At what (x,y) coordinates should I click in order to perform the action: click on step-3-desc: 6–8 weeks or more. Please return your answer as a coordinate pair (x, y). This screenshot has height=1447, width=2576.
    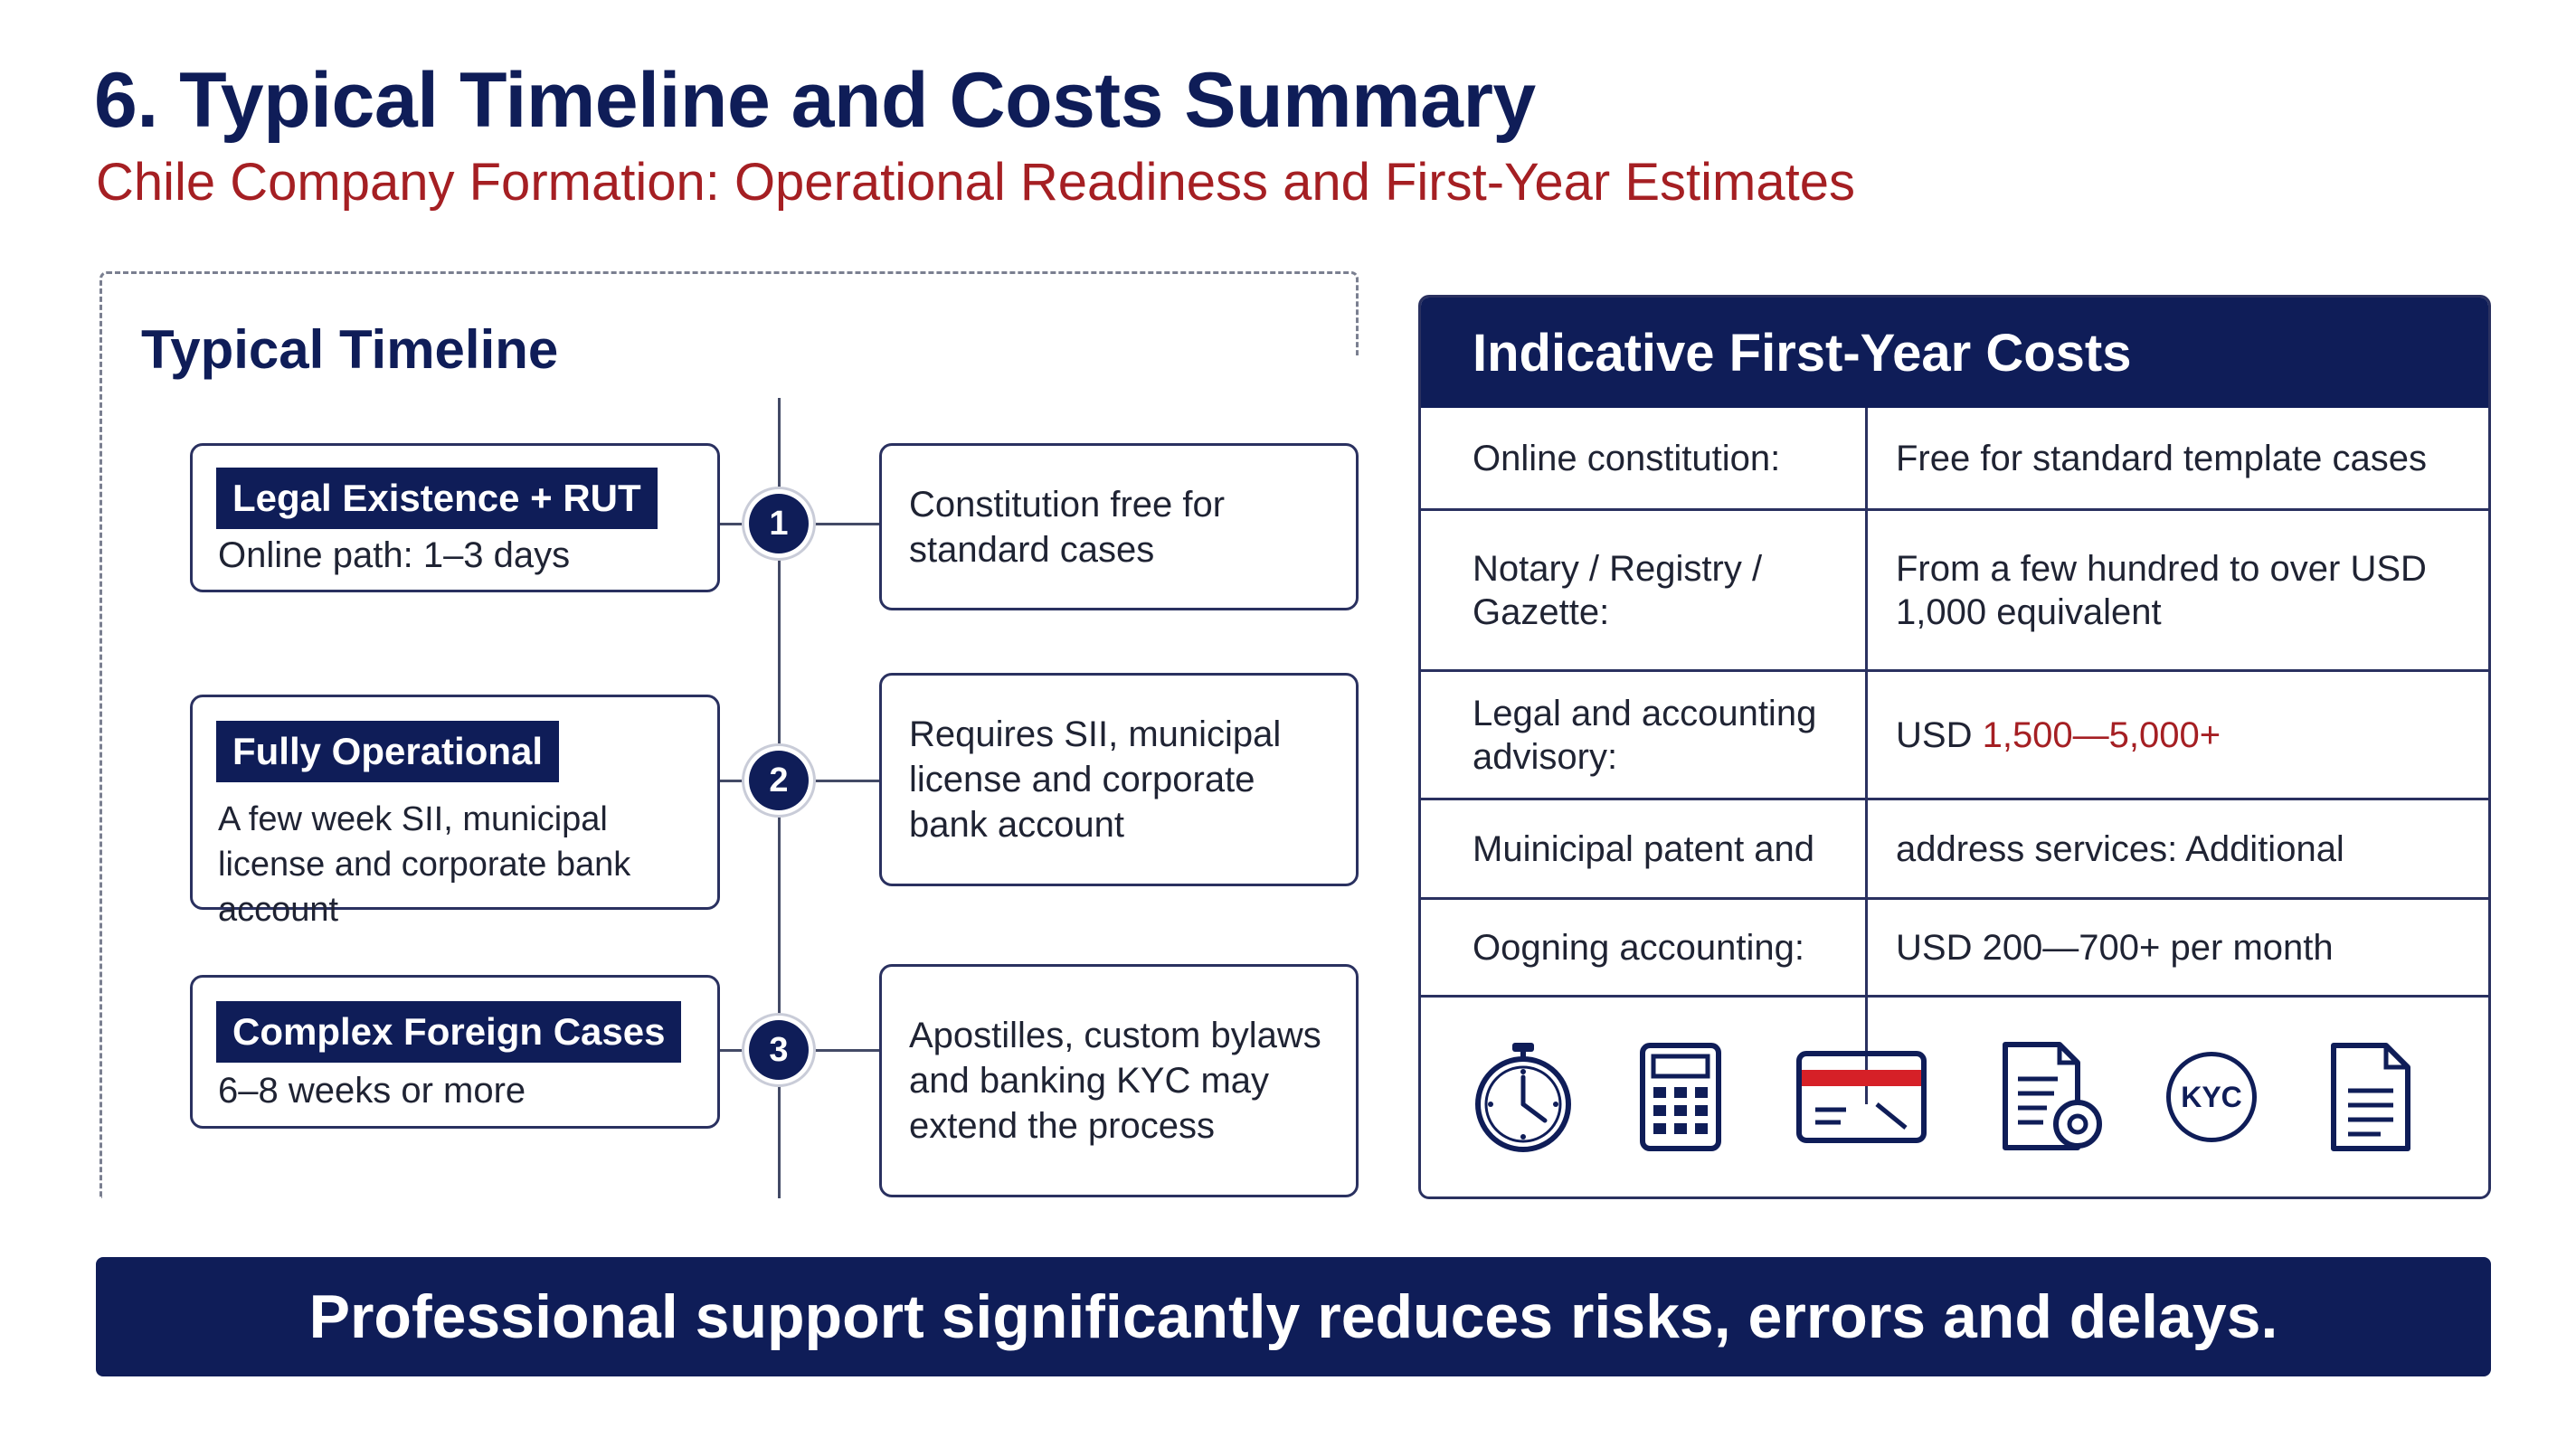
    Looking at the image, I should click on (372, 1091).